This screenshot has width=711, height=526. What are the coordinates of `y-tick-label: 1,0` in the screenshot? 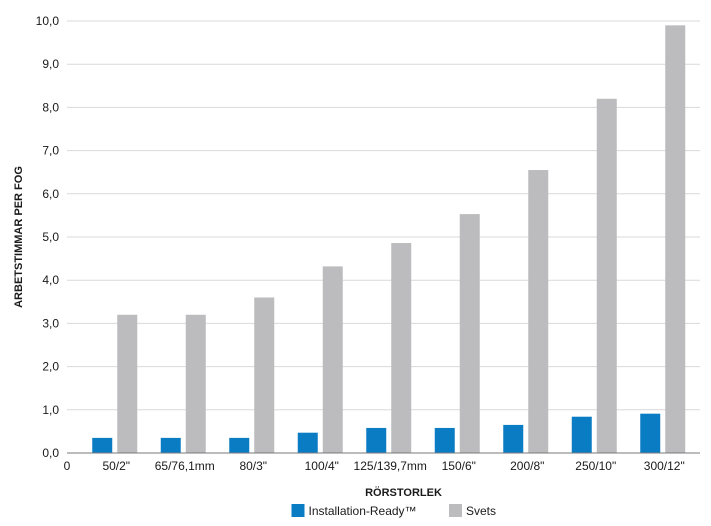 It's located at (50, 410).